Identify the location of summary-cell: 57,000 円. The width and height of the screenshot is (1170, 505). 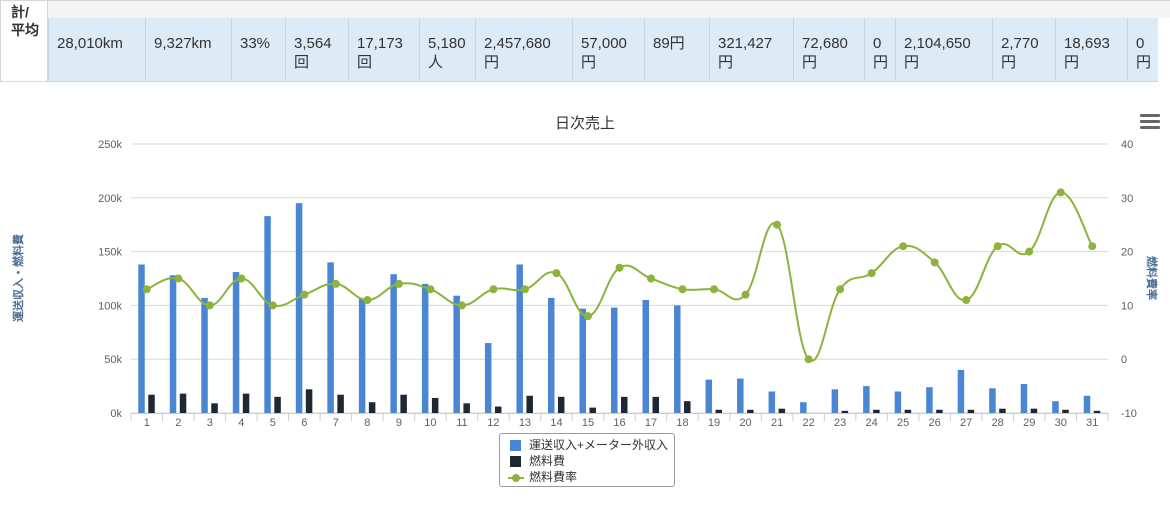
(608, 50).